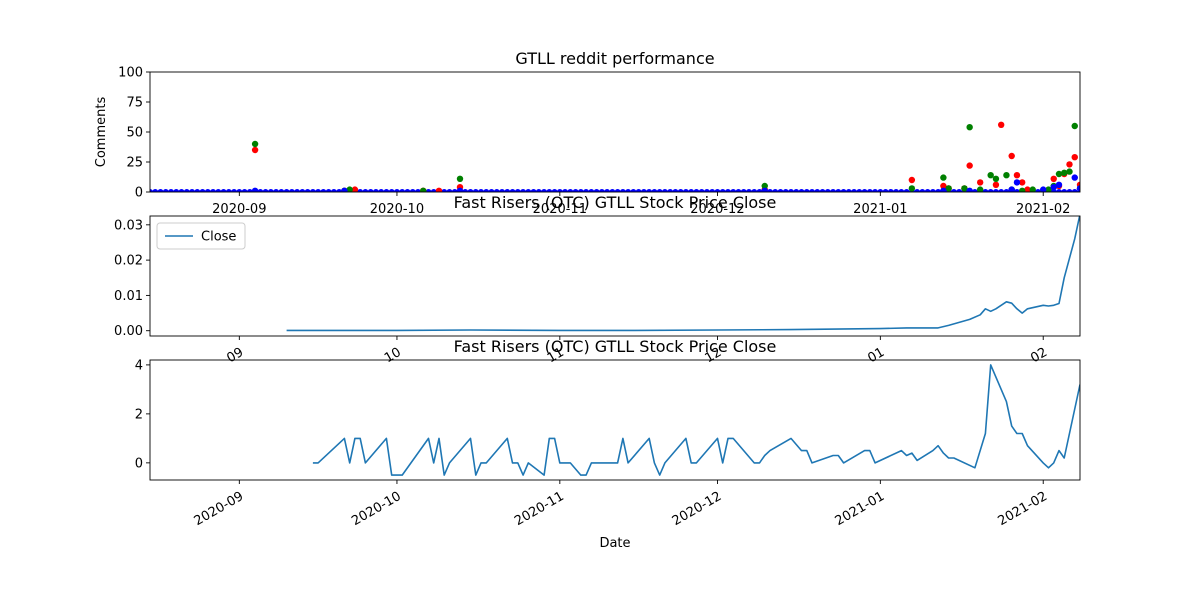  What do you see at coordinates (128, 296) in the screenshot?
I see `y-tick-label: 0.01` at bounding box center [128, 296].